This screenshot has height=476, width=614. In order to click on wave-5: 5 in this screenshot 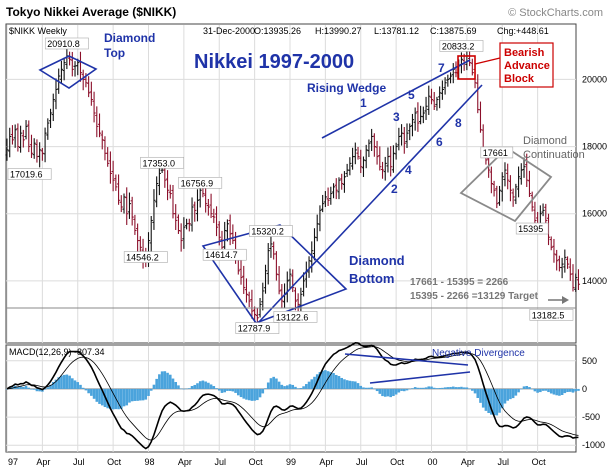, I will do `click(411, 95)`.